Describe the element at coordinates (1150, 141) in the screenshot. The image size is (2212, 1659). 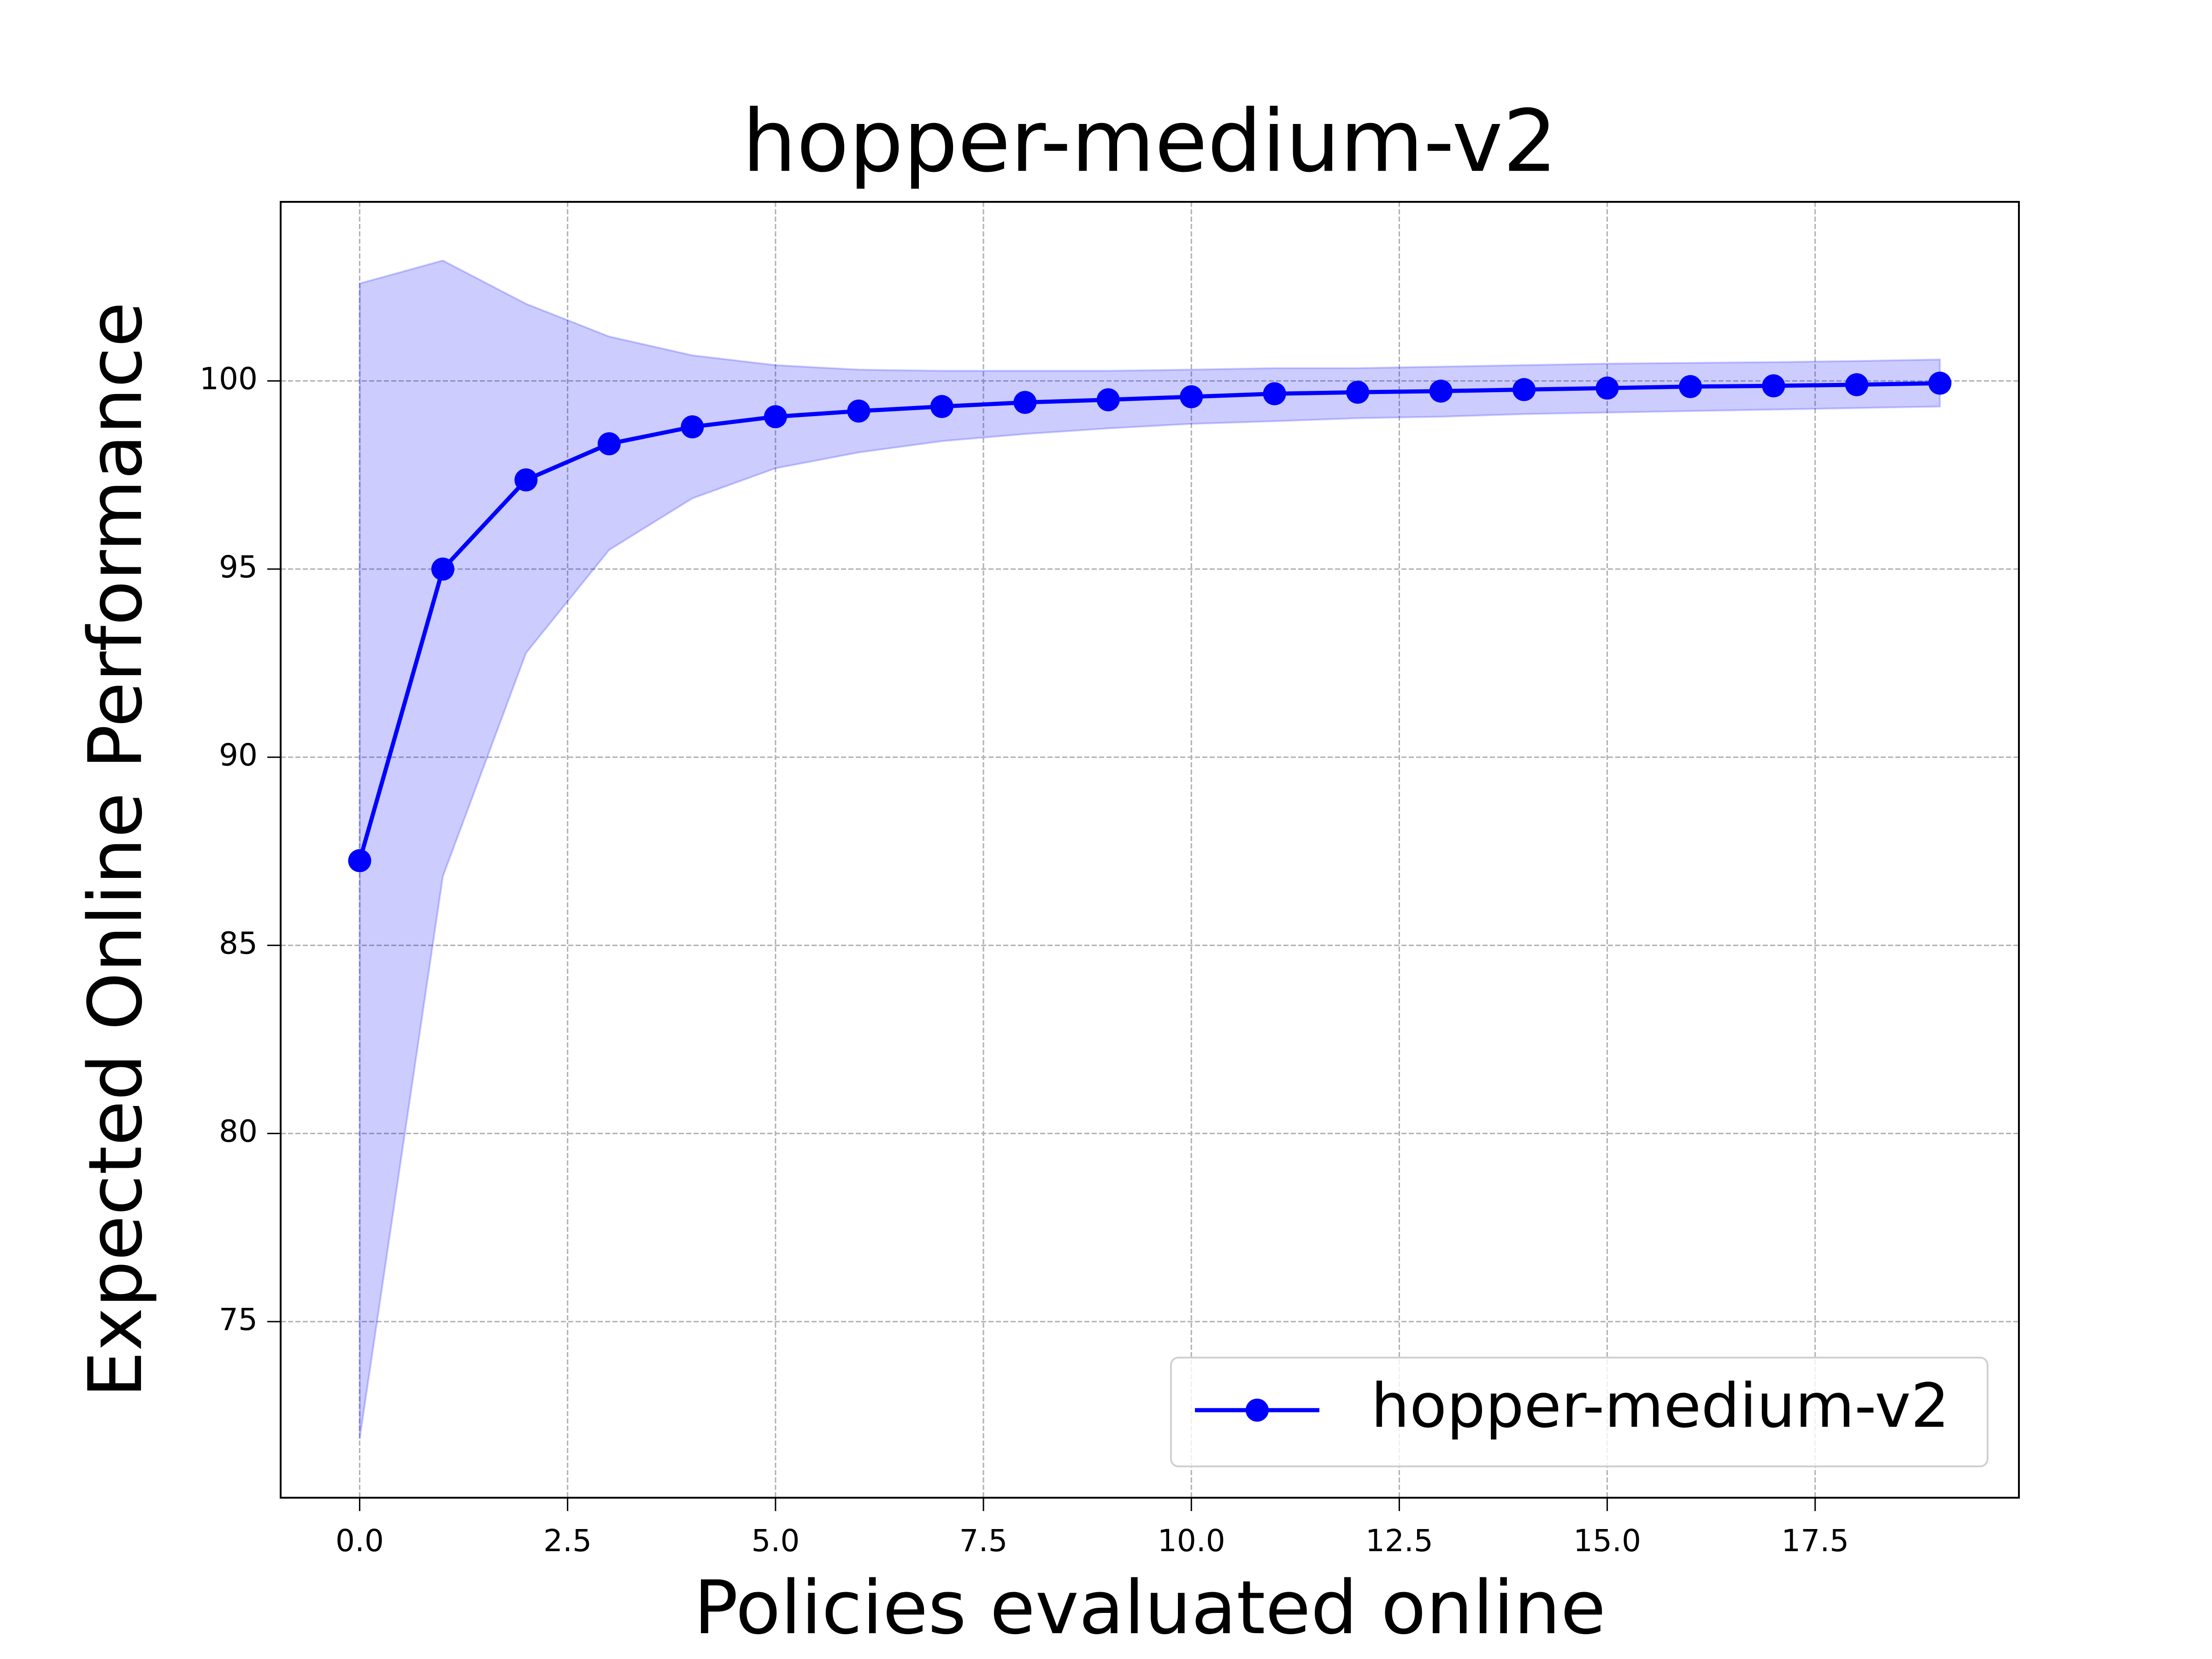
I see `chart-title: hopper-medium-v2` at that location.